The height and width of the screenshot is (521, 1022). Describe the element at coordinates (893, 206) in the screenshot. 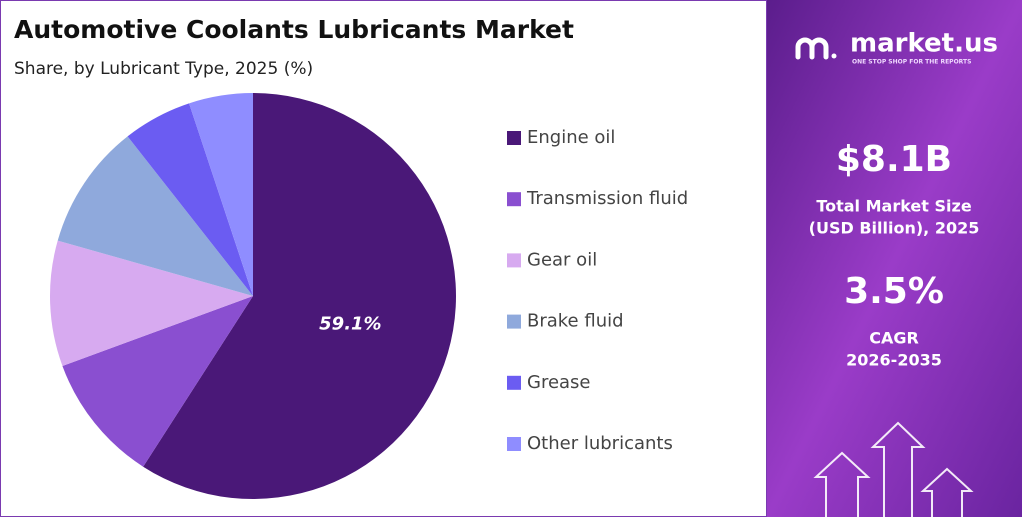

I see `market-size-label: Total Market Size` at that location.